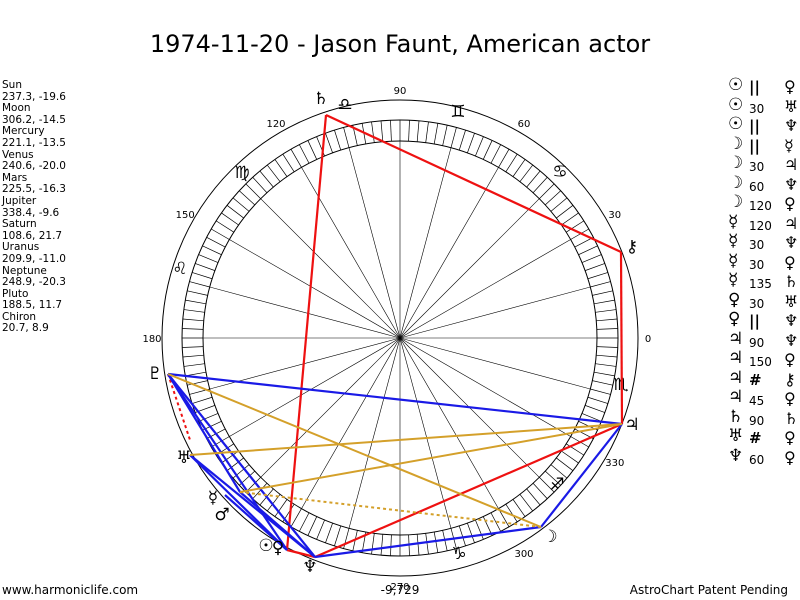 The height and width of the screenshot is (600, 800). What do you see at coordinates (31, 212) in the screenshot?
I see `planet-value: 338.4, -9.6` at bounding box center [31, 212].